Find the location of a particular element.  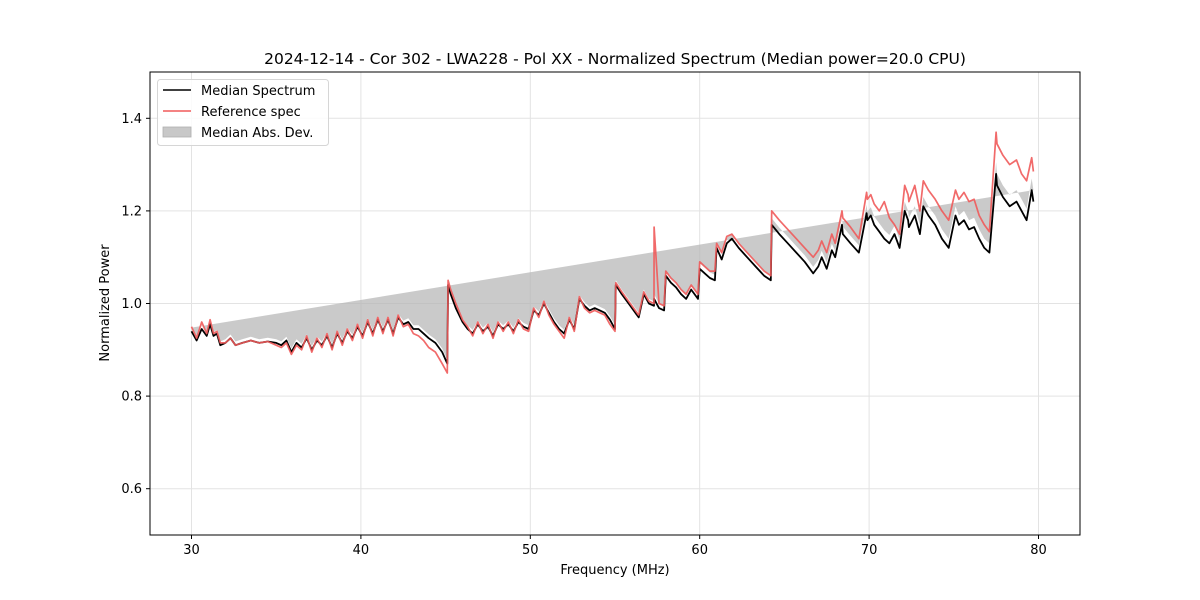

x-axis-label: Frequency (MHz) is located at coordinates (614, 570).